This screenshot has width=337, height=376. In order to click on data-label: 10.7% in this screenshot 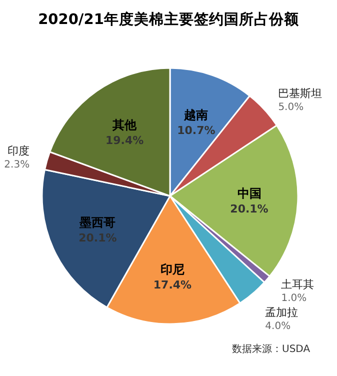, I will do `click(196, 131)`.